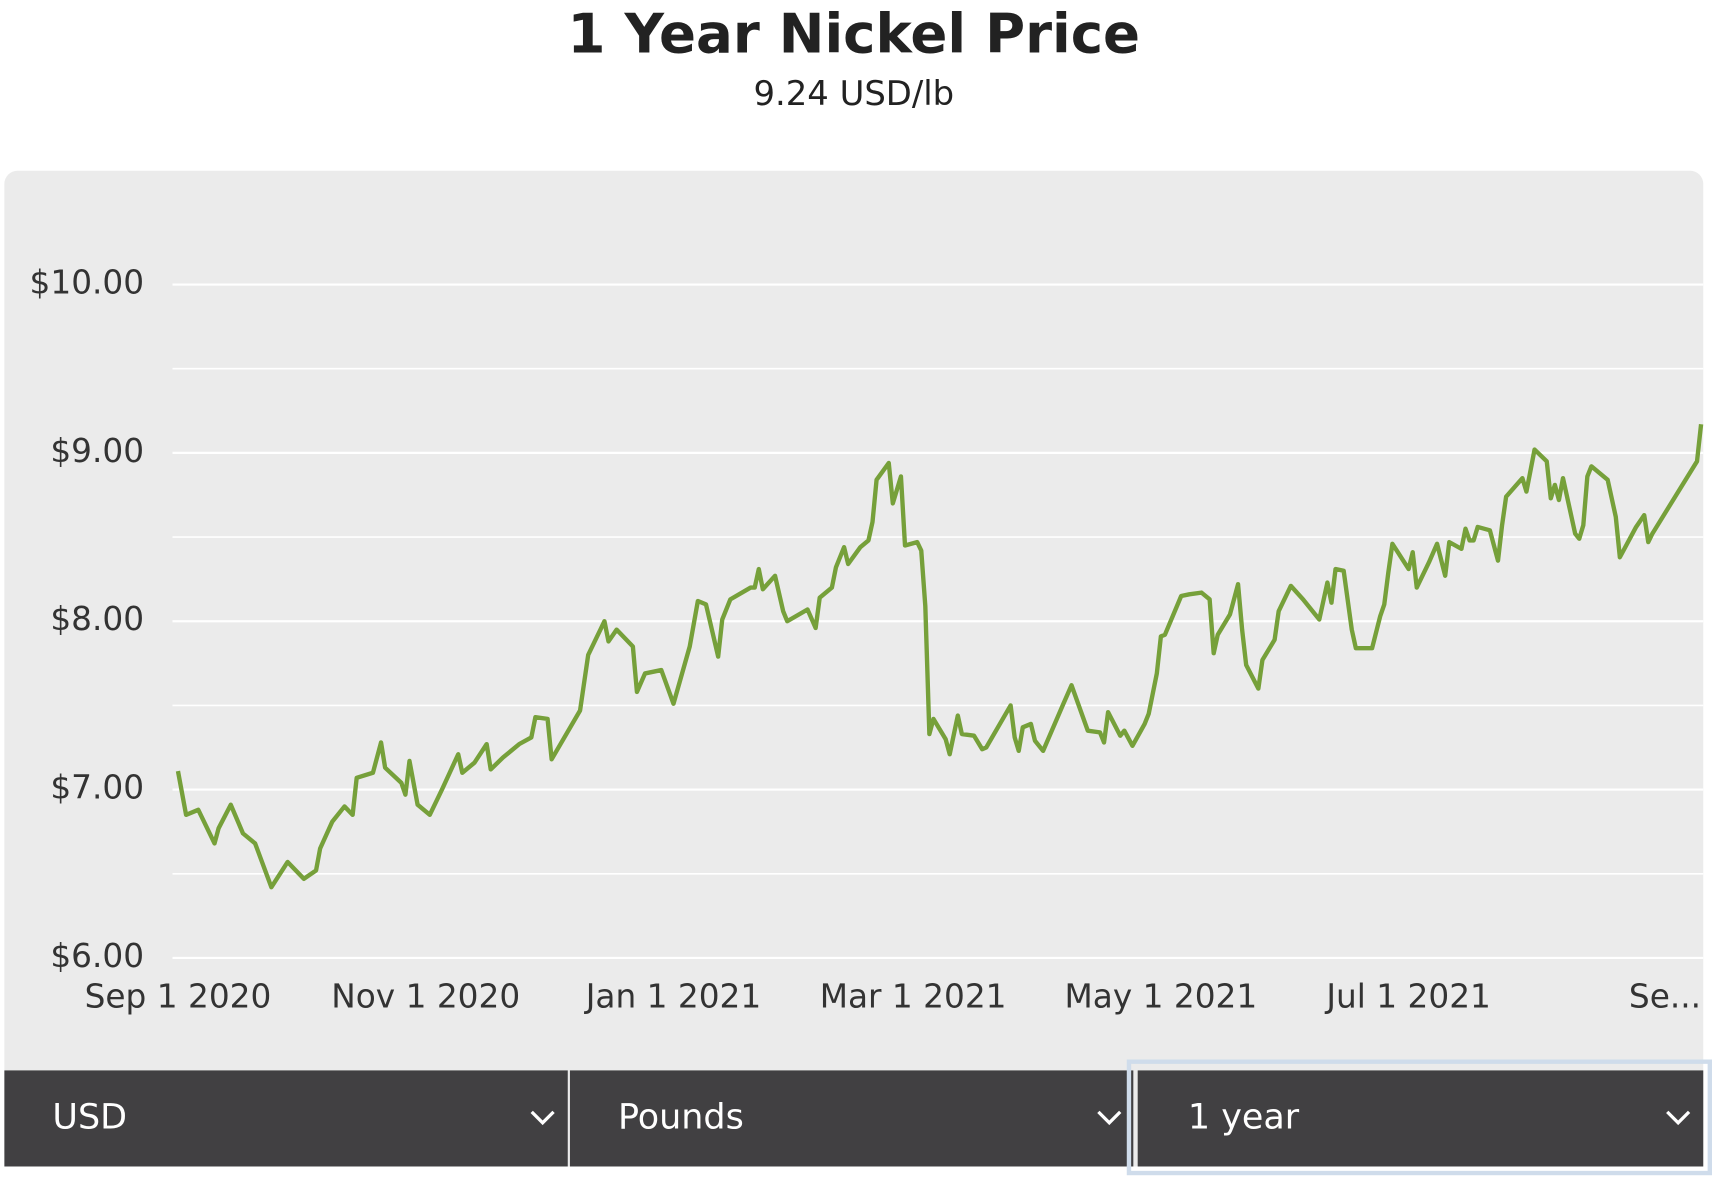 The width and height of the screenshot is (1712, 1180). I want to click on y-tick-label: $9.00, so click(97, 451).